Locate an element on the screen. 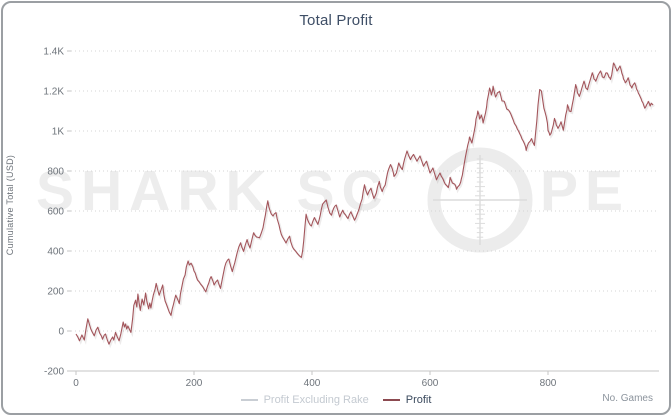  x-tick-label: 600 is located at coordinates (430, 383).